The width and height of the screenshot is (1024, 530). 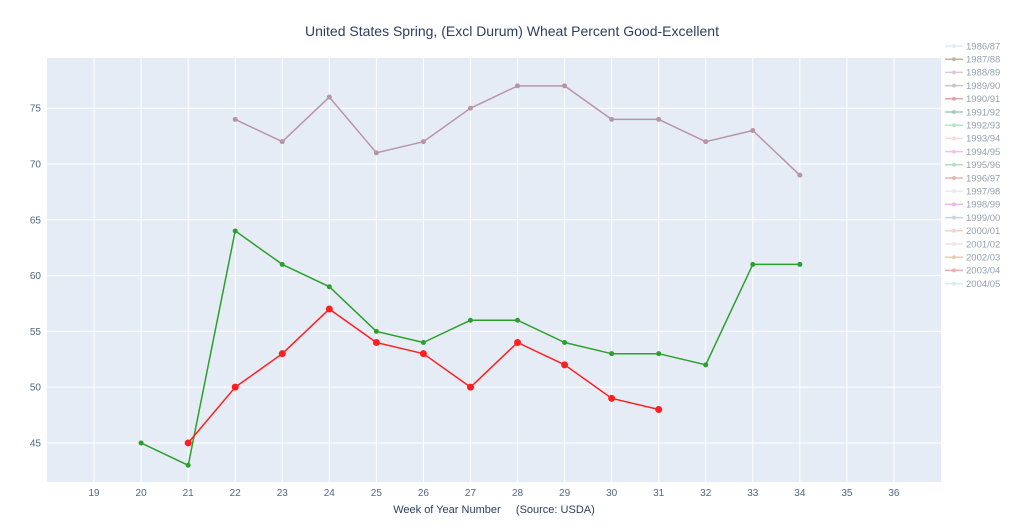 I want to click on y-tick-label: 55, so click(x=36, y=332).